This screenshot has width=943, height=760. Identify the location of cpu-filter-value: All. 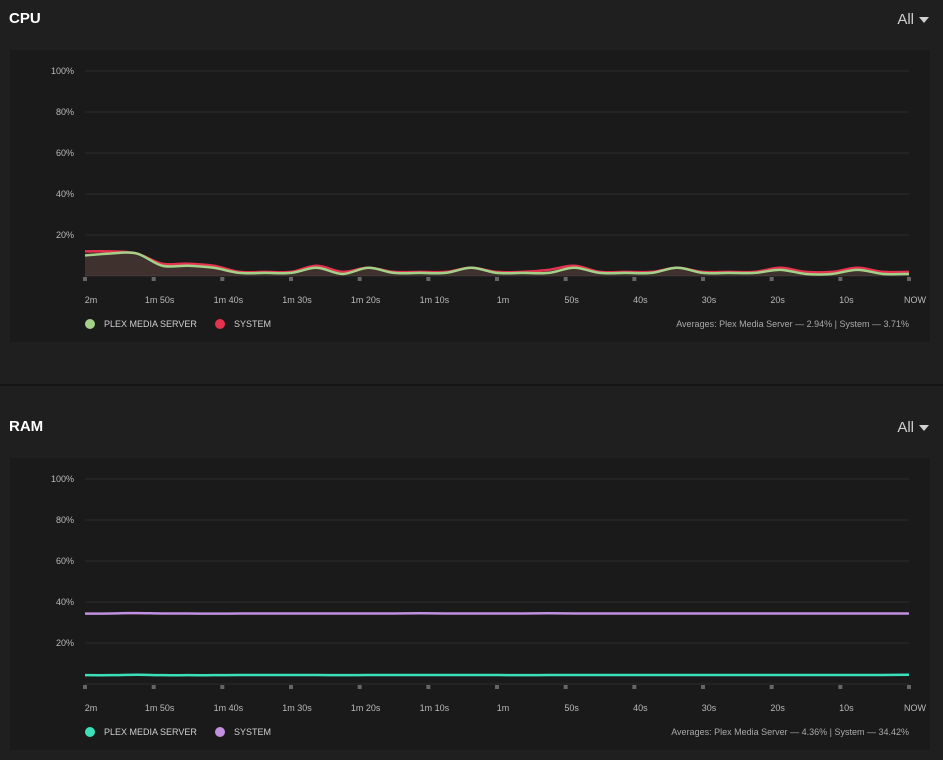
(905, 19).